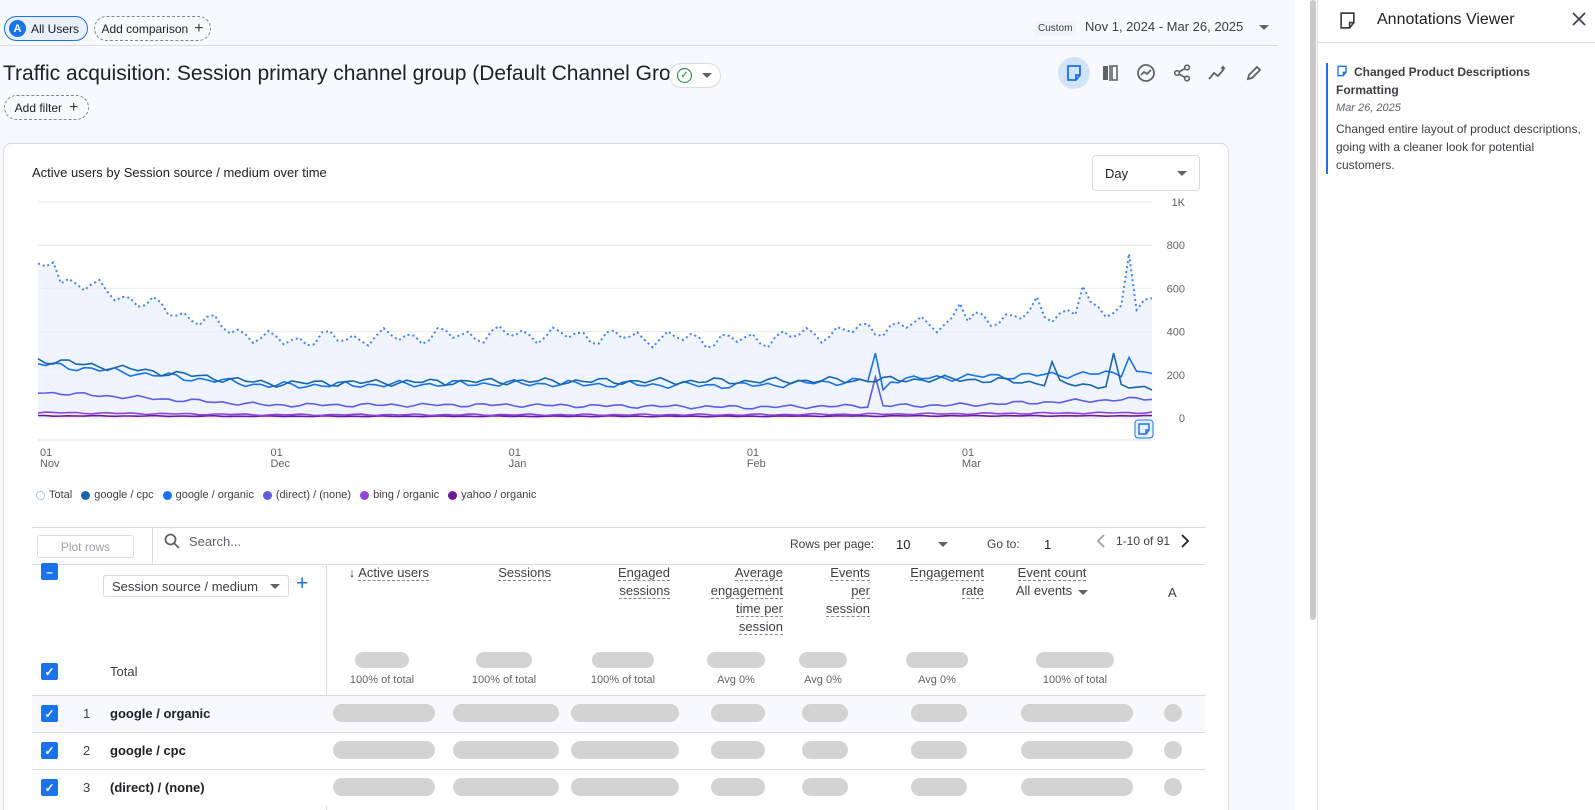 The image size is (1595, 810). What do you see at coordinates (46, 107) in the screenshot?
I see `add-filter-button: Add filter +` at bounding box center [46, 107].